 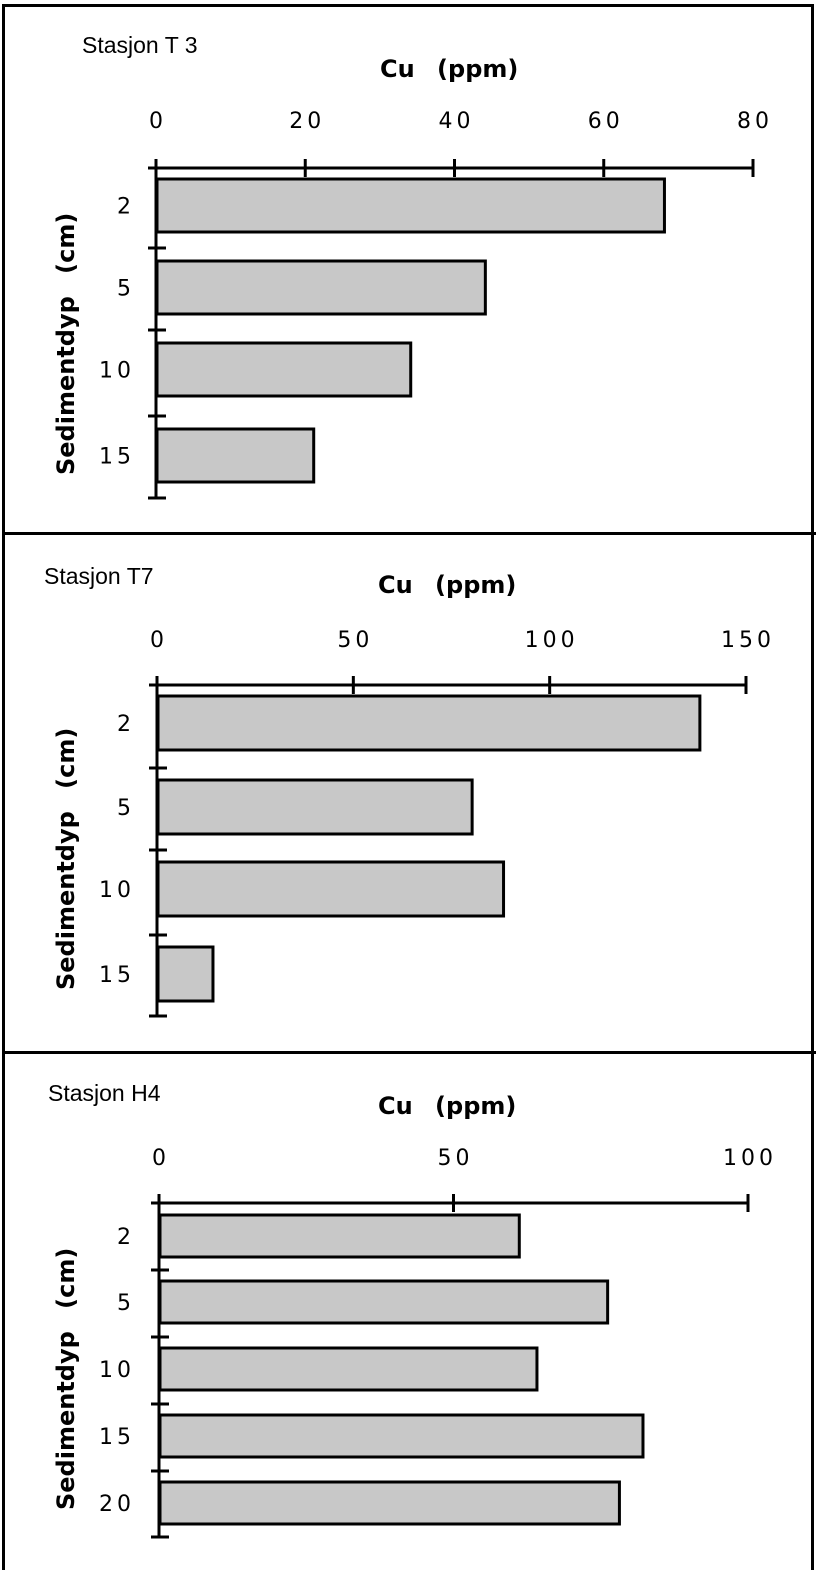 What do you see at coordinates (104, 1093) in the screenshot?
I see `station-title: Stasjon H4` at bounding box center [104, 1093].